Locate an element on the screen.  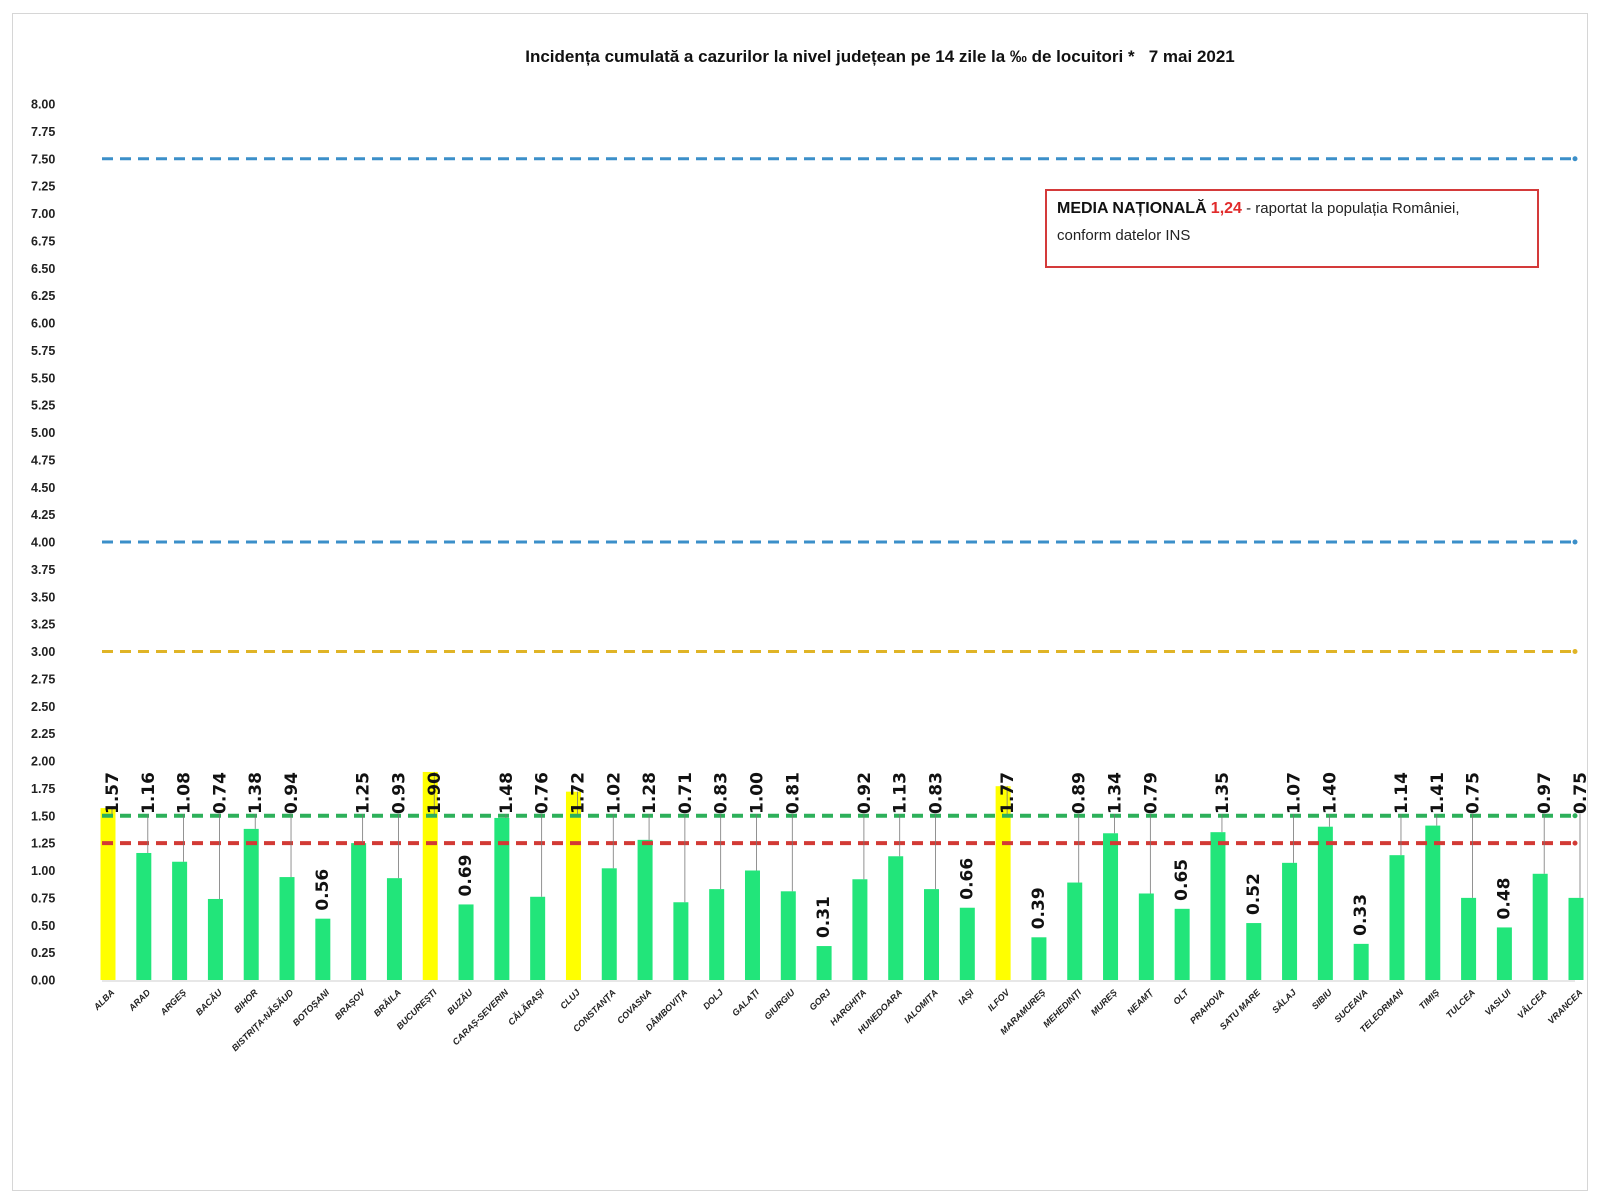
y-tick-label: 2.25 is located at coordinates (43, 734).